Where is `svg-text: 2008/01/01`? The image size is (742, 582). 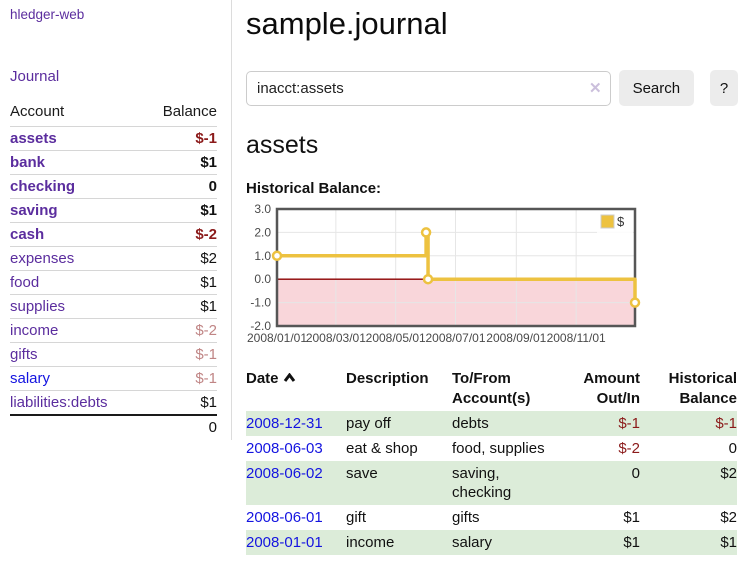 svg-text: 2008/01/01 is located at coordinates (277, 338).